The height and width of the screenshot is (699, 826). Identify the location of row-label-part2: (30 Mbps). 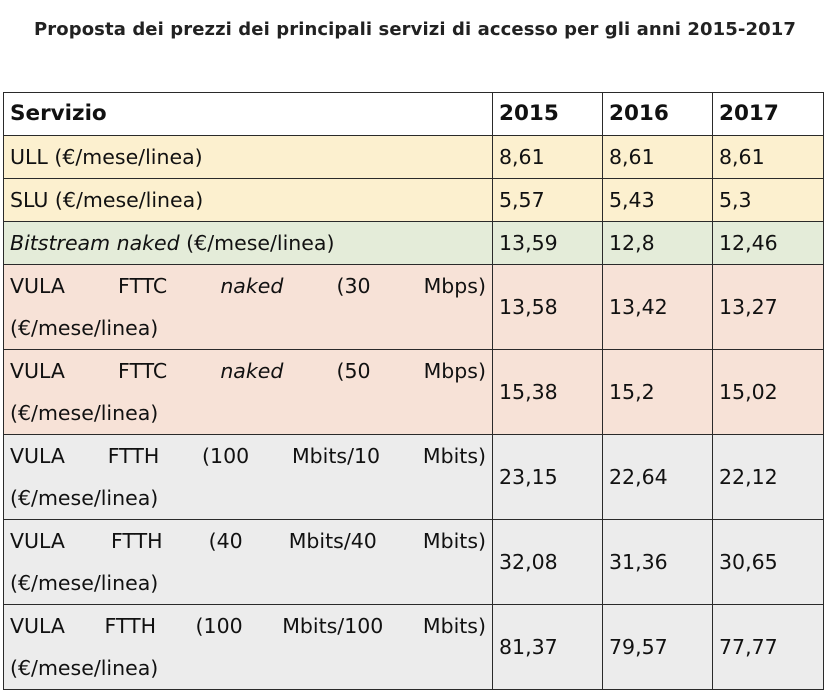
(384, 286).